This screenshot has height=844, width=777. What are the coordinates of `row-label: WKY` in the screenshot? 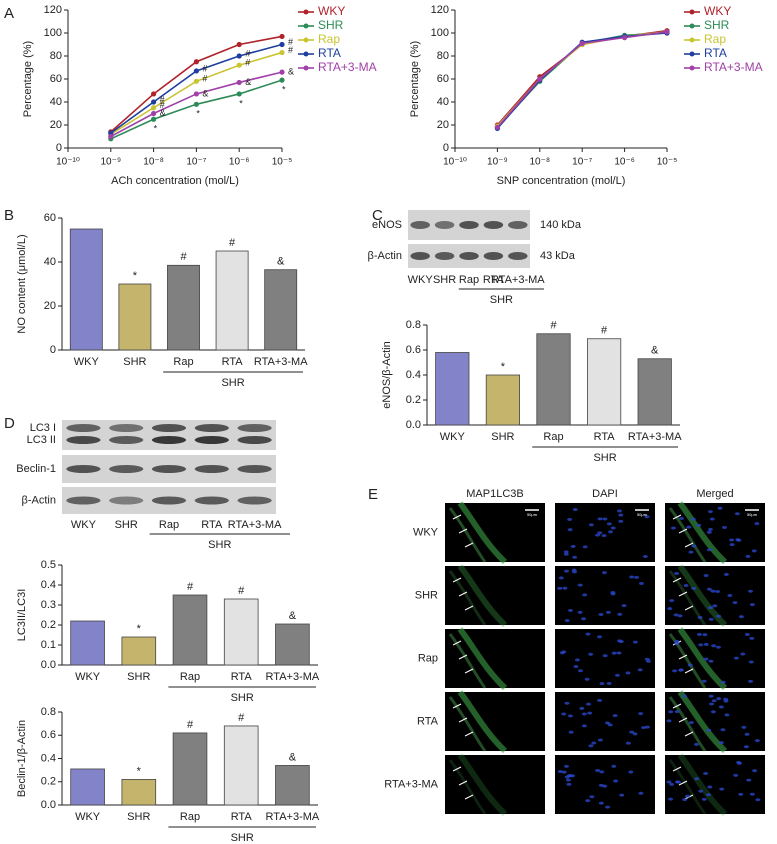 It's located at (426, 532).